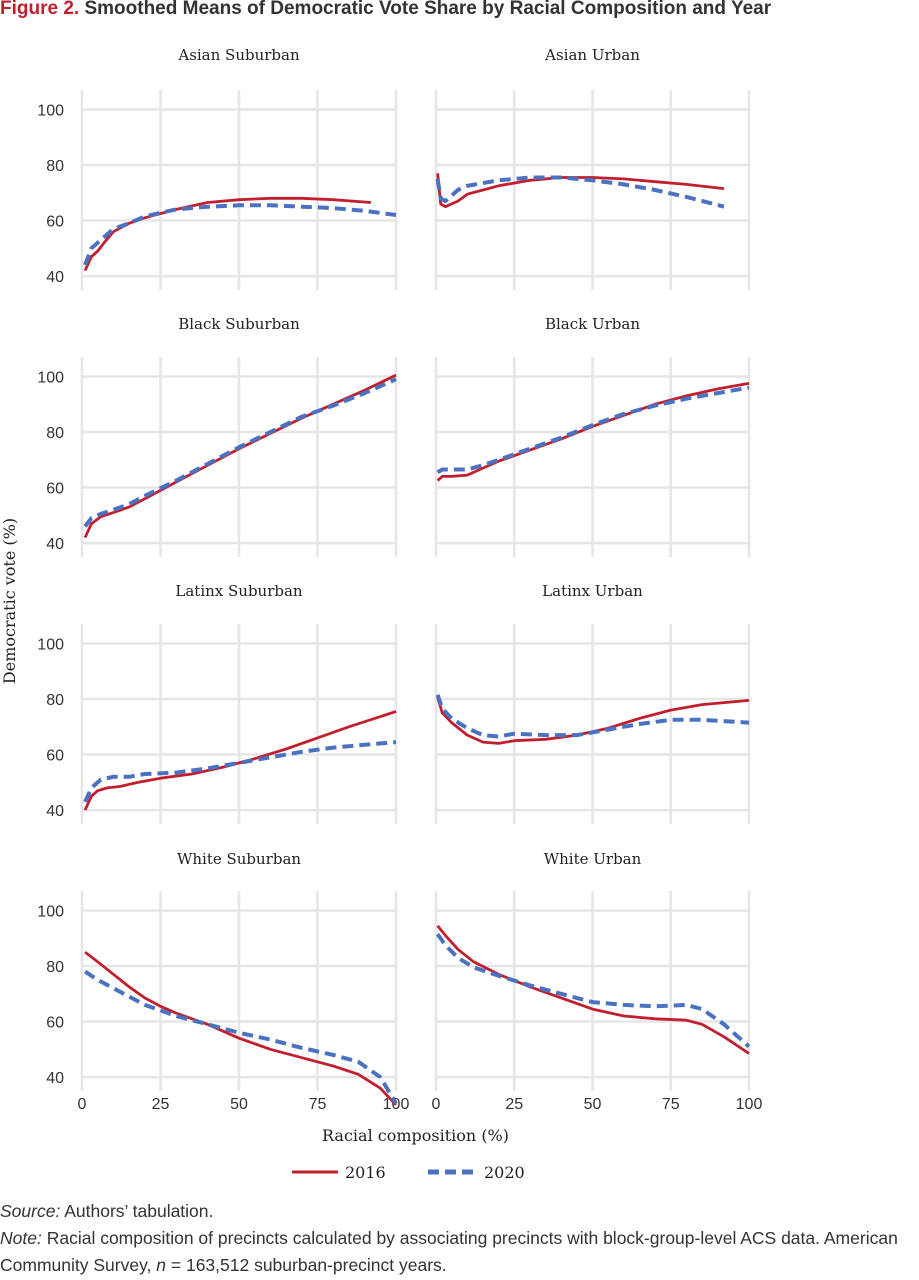 This screenshot has height=1280, width=919. Describe the element at coordinates (365, 1172) in the screenshot. I see `legend-label-2016: 2016` at that location.